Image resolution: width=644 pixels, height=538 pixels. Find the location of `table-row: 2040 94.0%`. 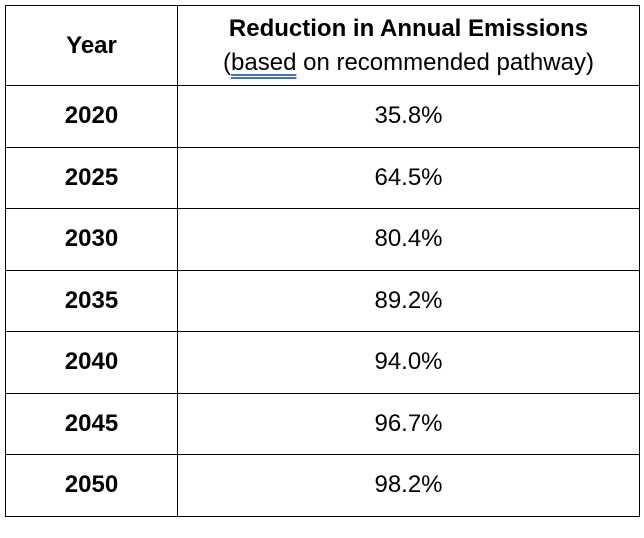

table-row: 2040 94.0% is located at coordinates (322, 362).